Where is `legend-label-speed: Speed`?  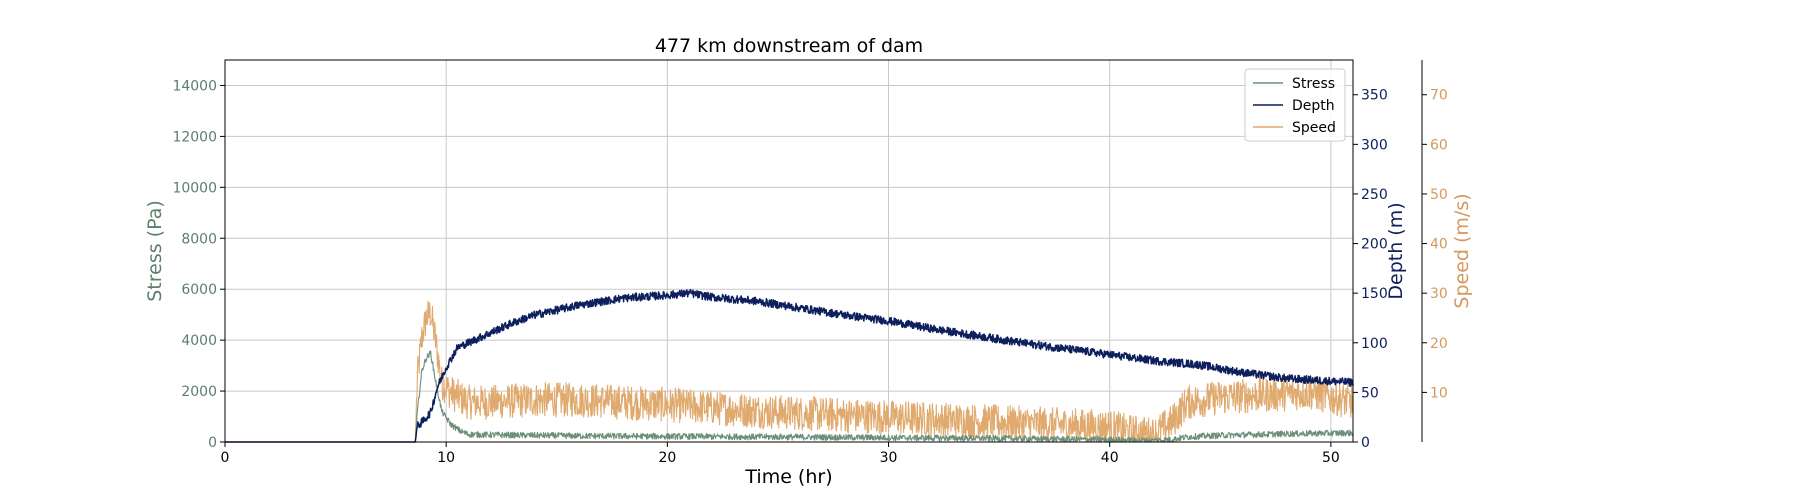
legend-label-speed: Speed is located at coordinates (1314, 128).